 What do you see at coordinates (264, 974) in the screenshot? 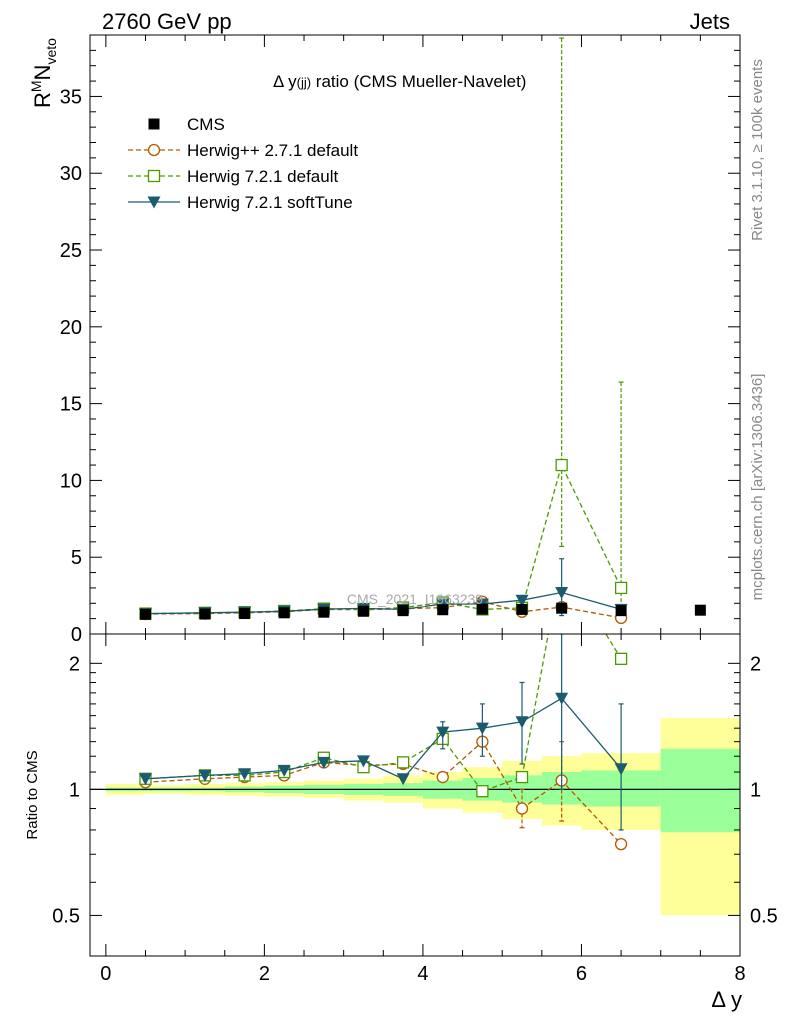
I see `x-tick-label: 2` at bounding box center [264, 974].